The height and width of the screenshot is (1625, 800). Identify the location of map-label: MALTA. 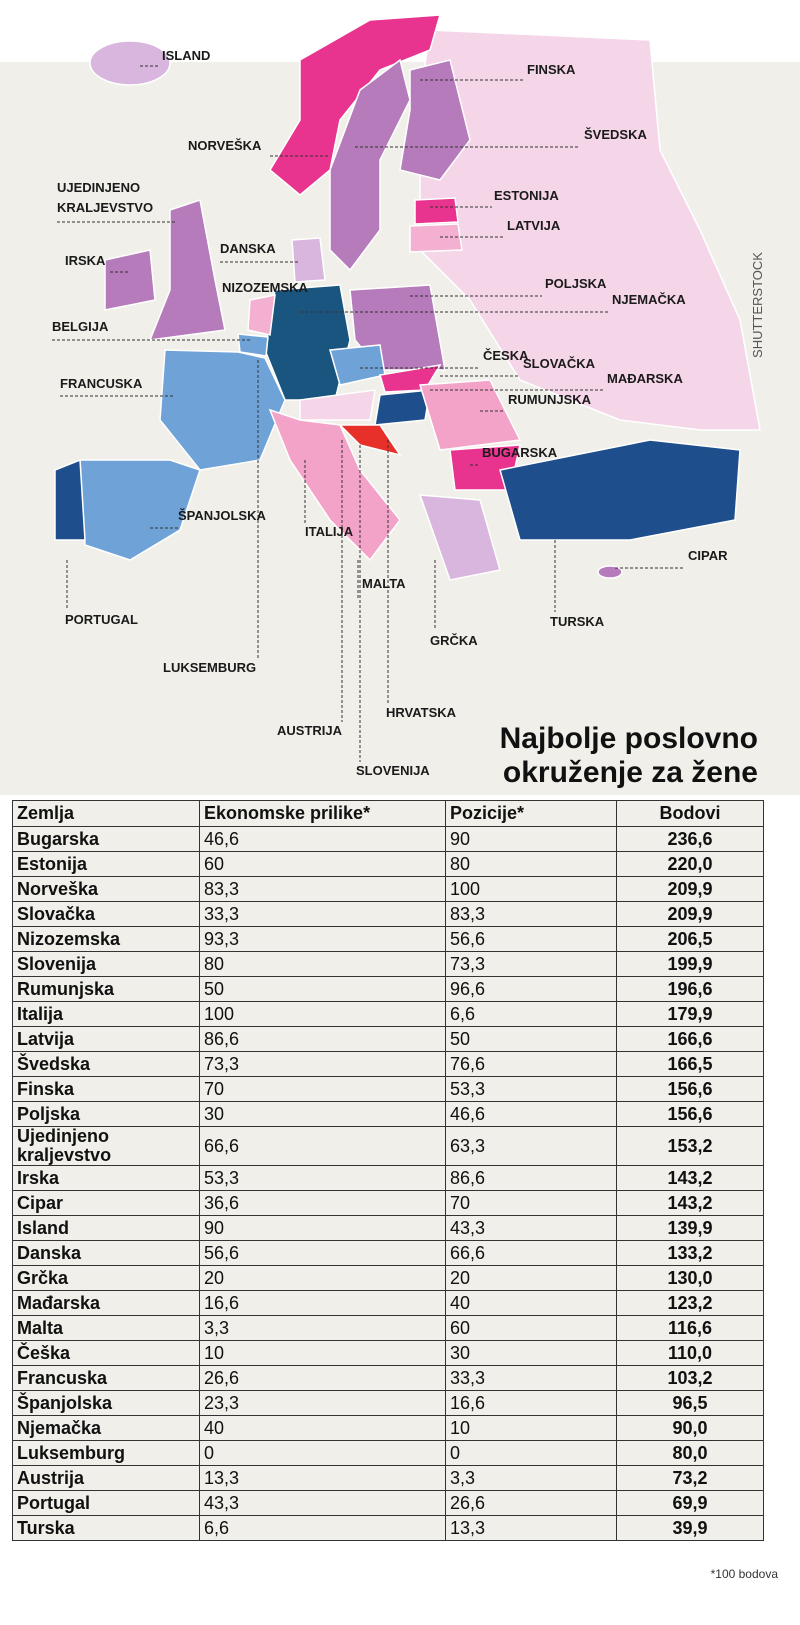
(384, 583).